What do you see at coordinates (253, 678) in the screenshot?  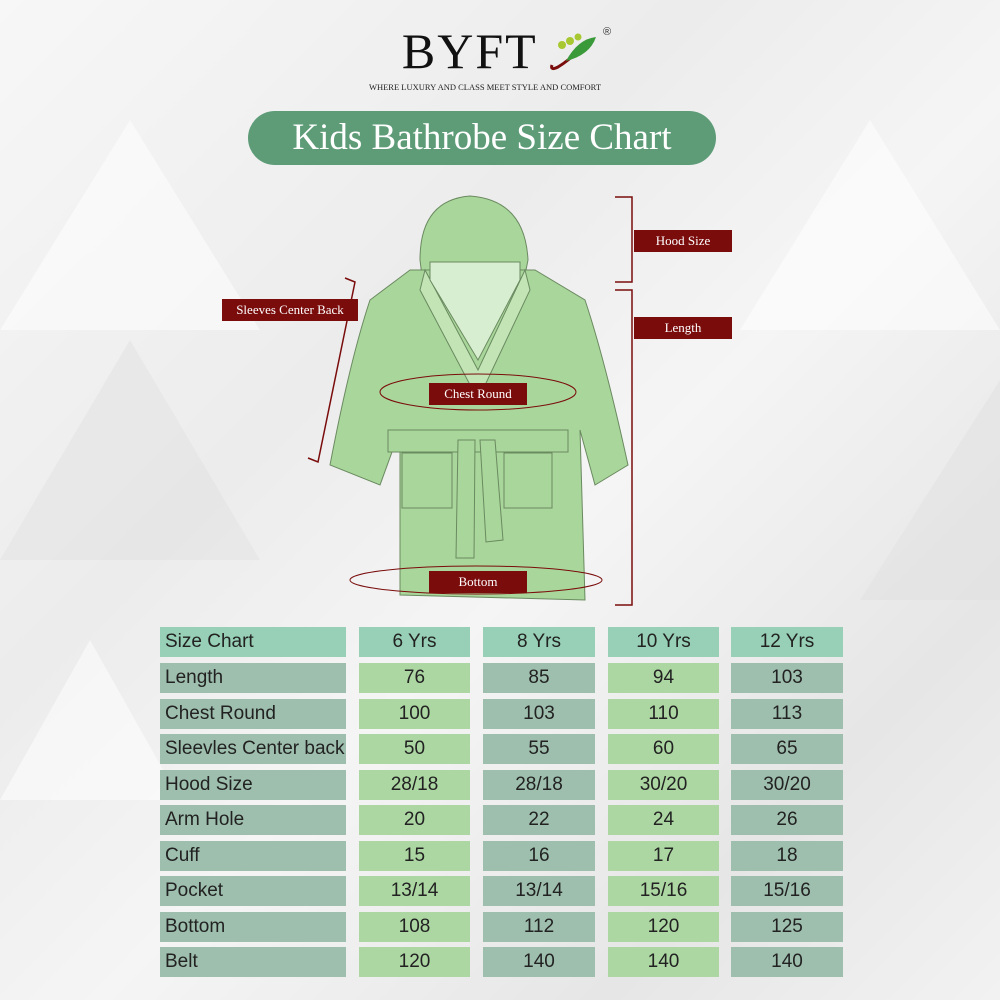 I see `table-row-label: Length` at bounding box center [253, 678].